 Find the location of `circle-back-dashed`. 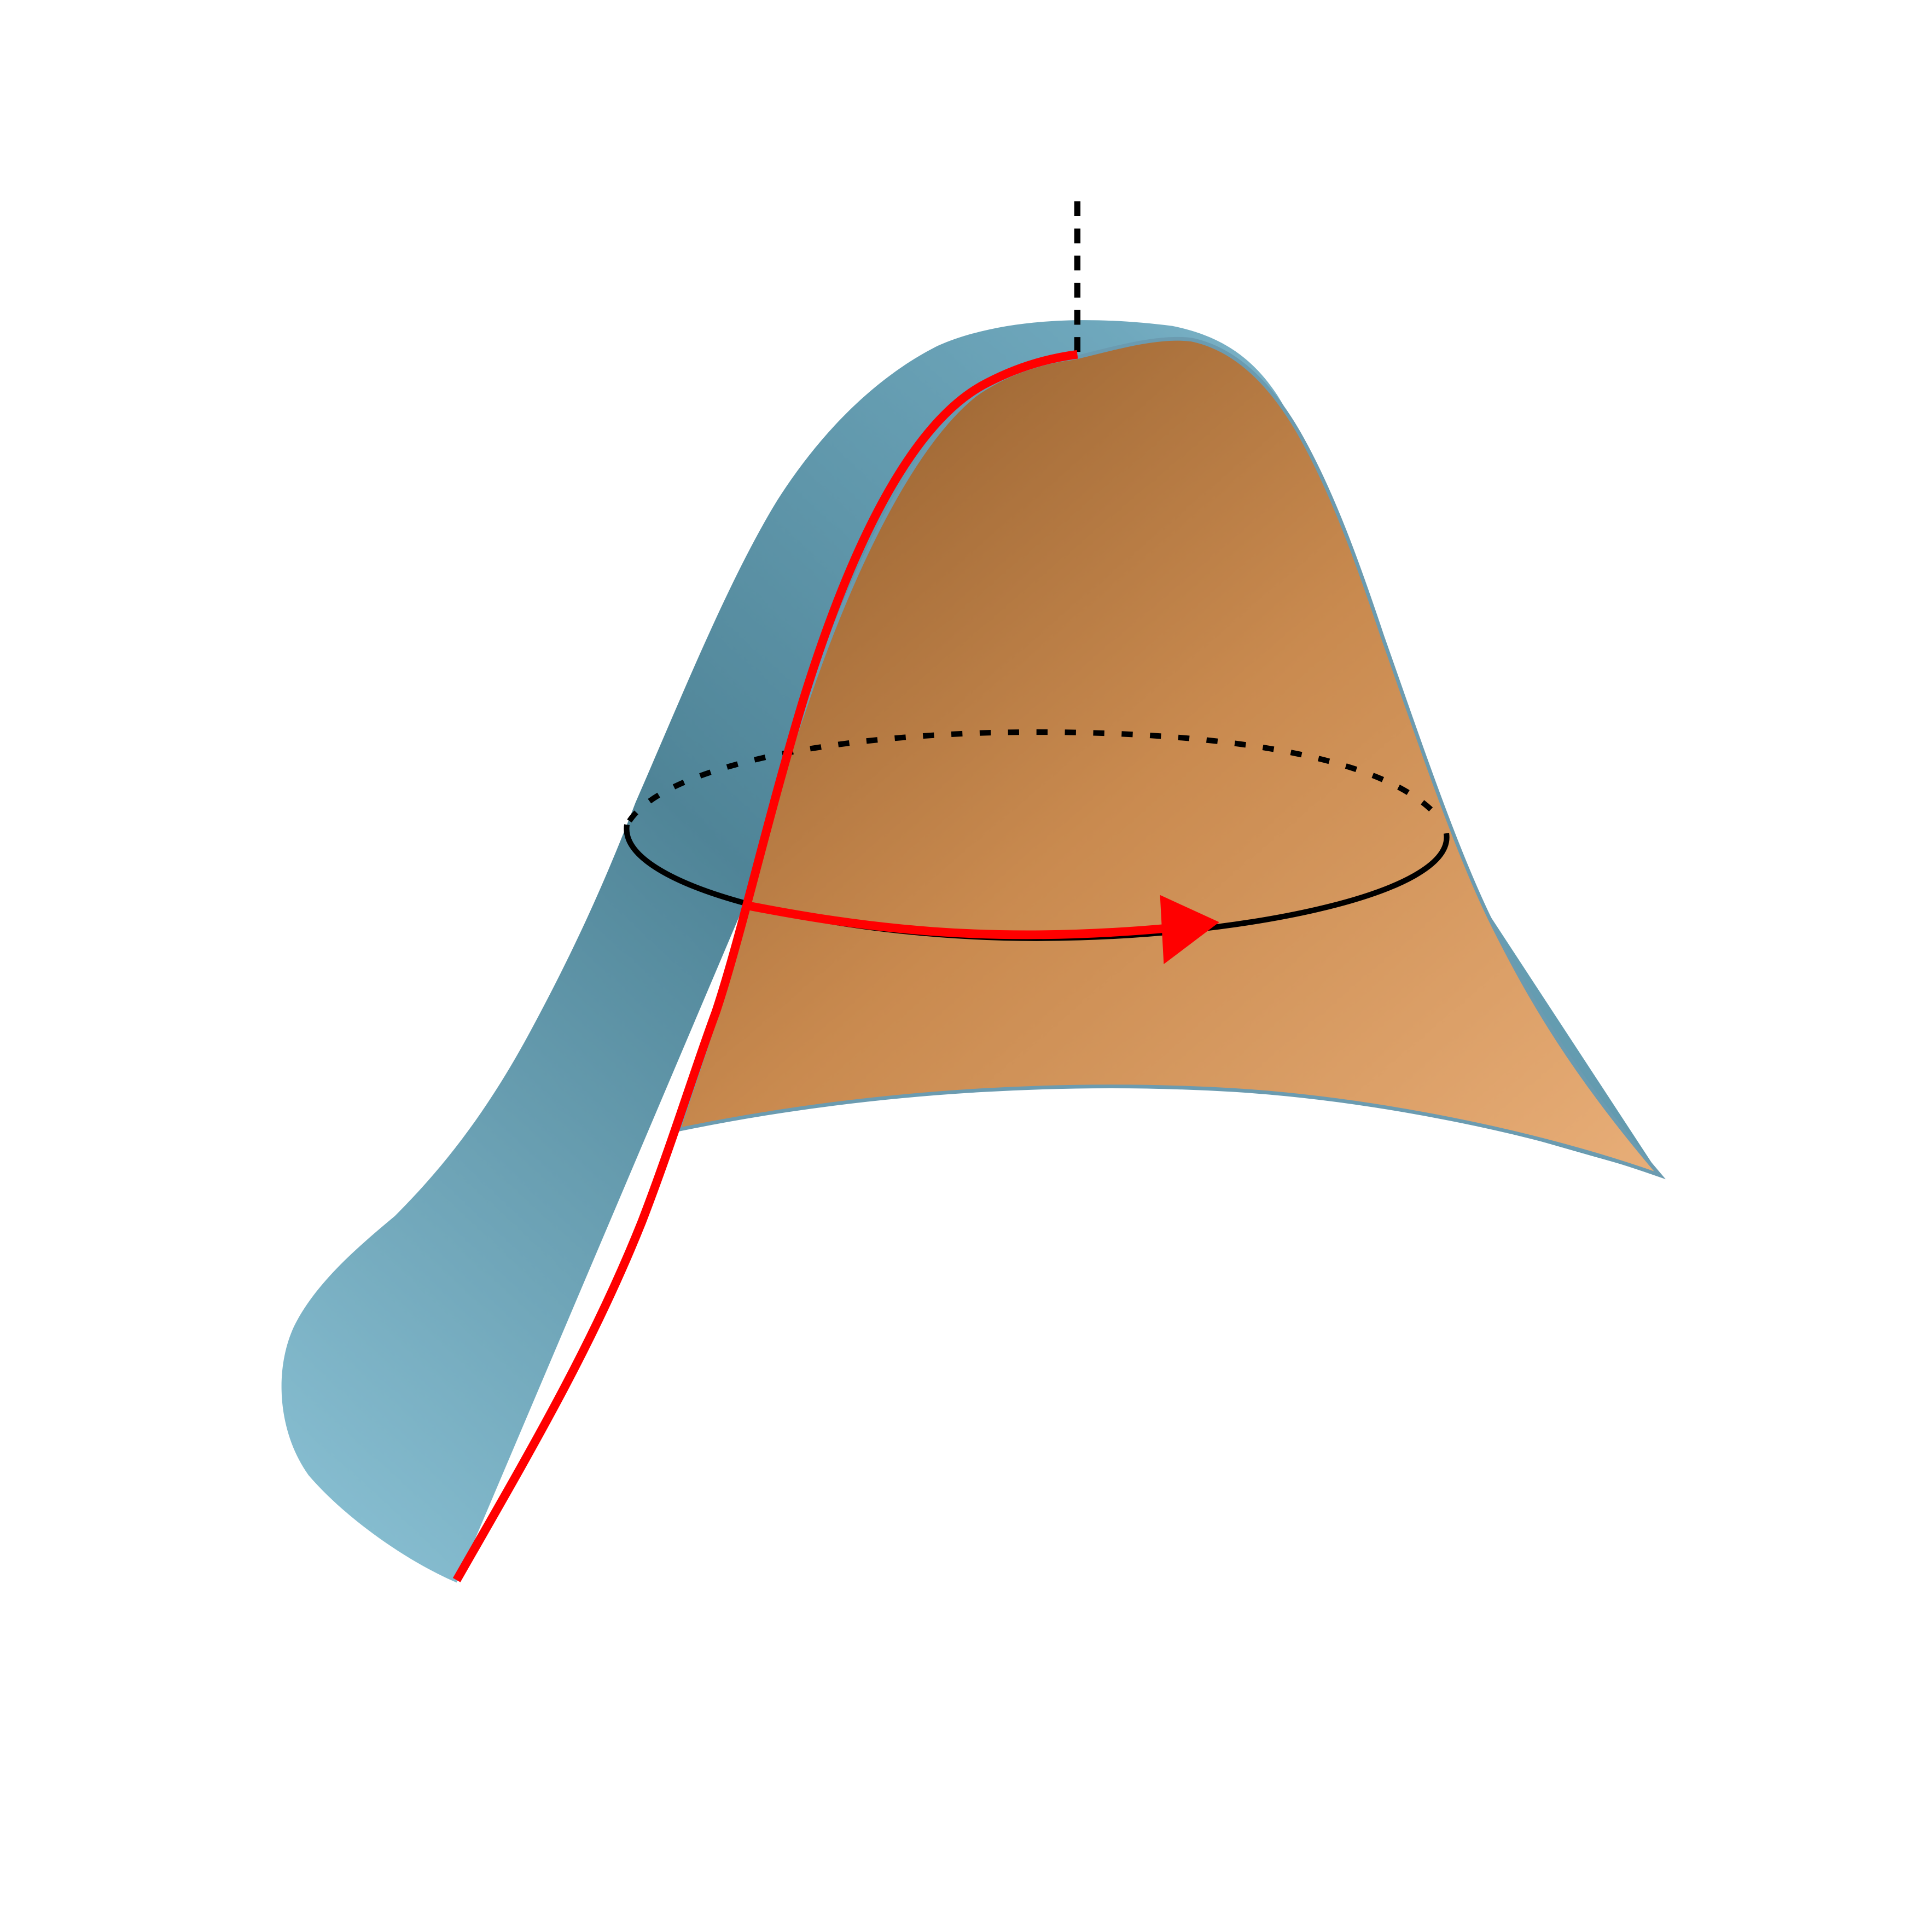

circle-back-dashed is located at coordinates (1035, 776).